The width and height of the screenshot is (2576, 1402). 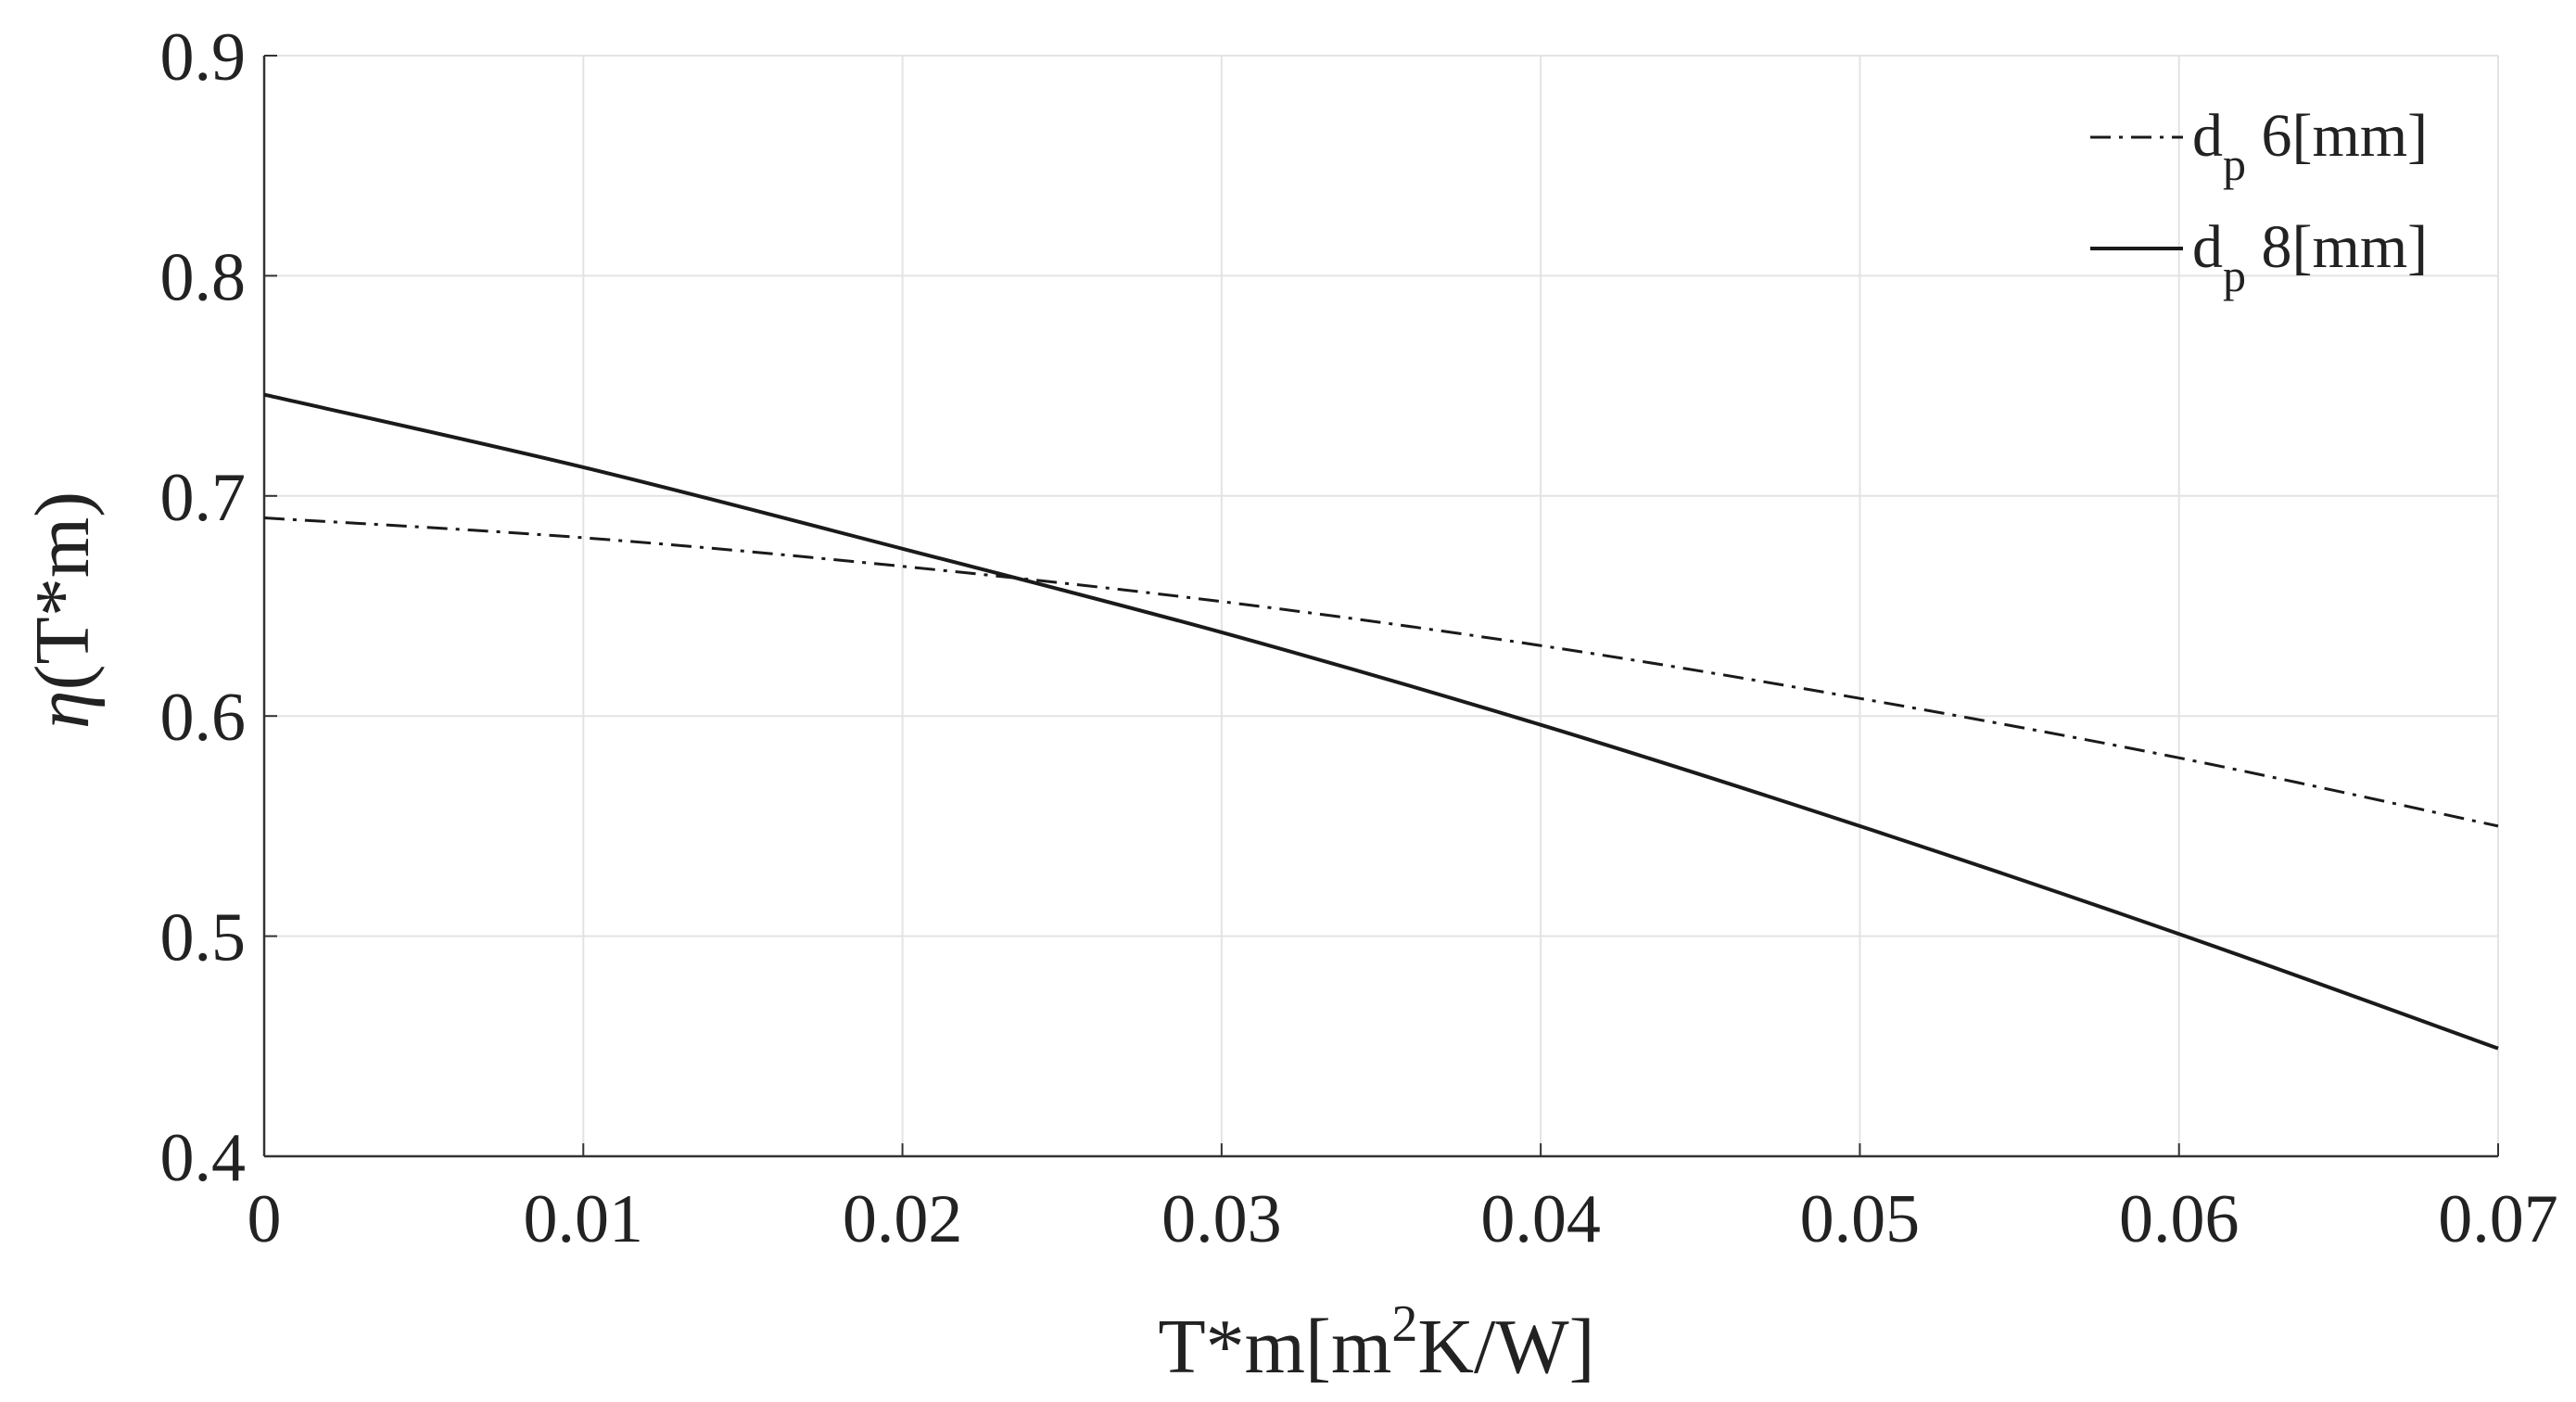 What do you see at coordinates (203, 1158) in the screenshot?
I see `y-tick-label: 0.4` at bounding box center [203, 1158].